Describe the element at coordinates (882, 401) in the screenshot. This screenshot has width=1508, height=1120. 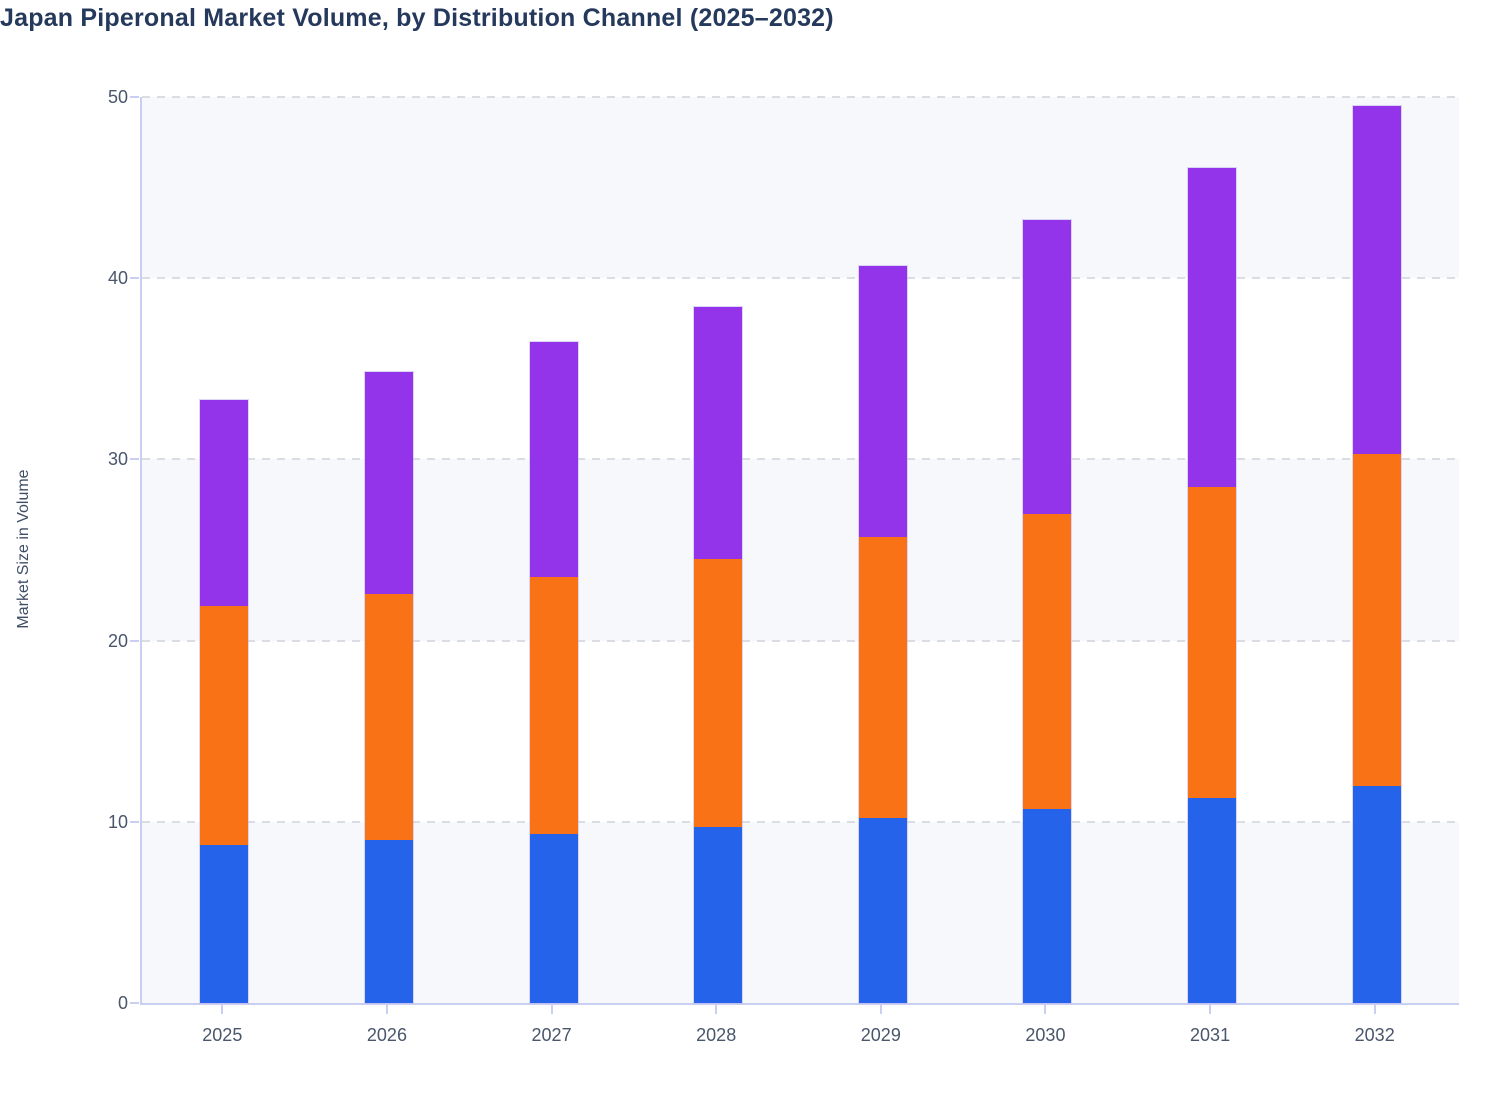
I see `bar-segment-purple-2029` at that location.